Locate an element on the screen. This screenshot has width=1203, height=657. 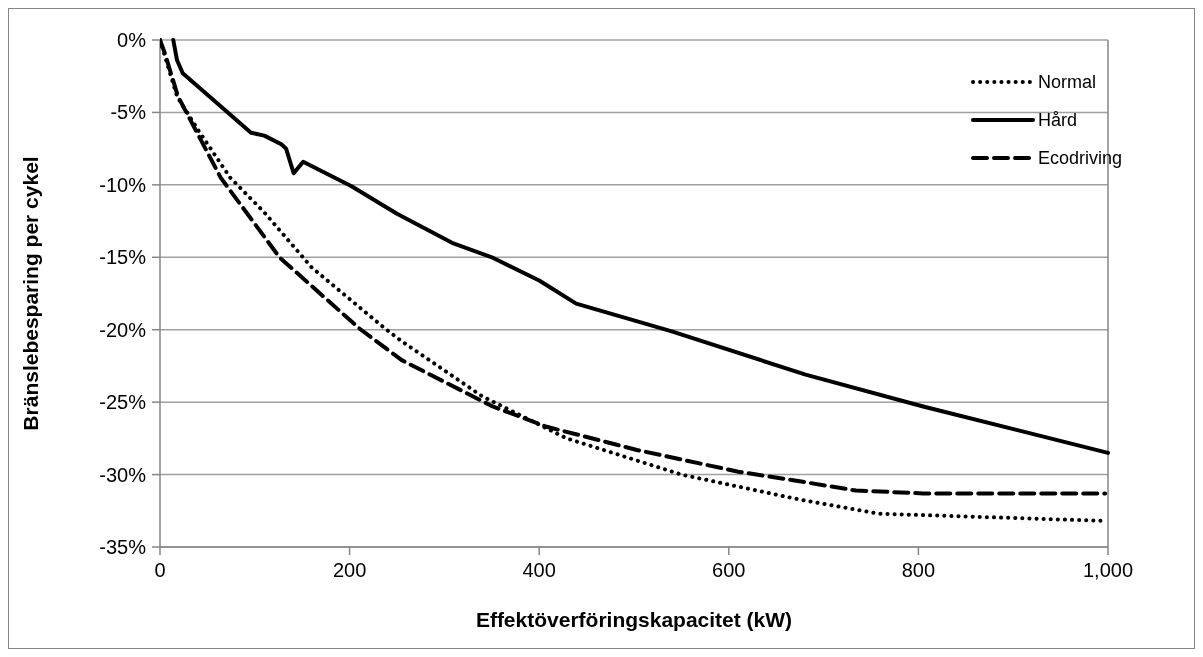
x-tick-label: 800 is located at coordinates (918, 570).